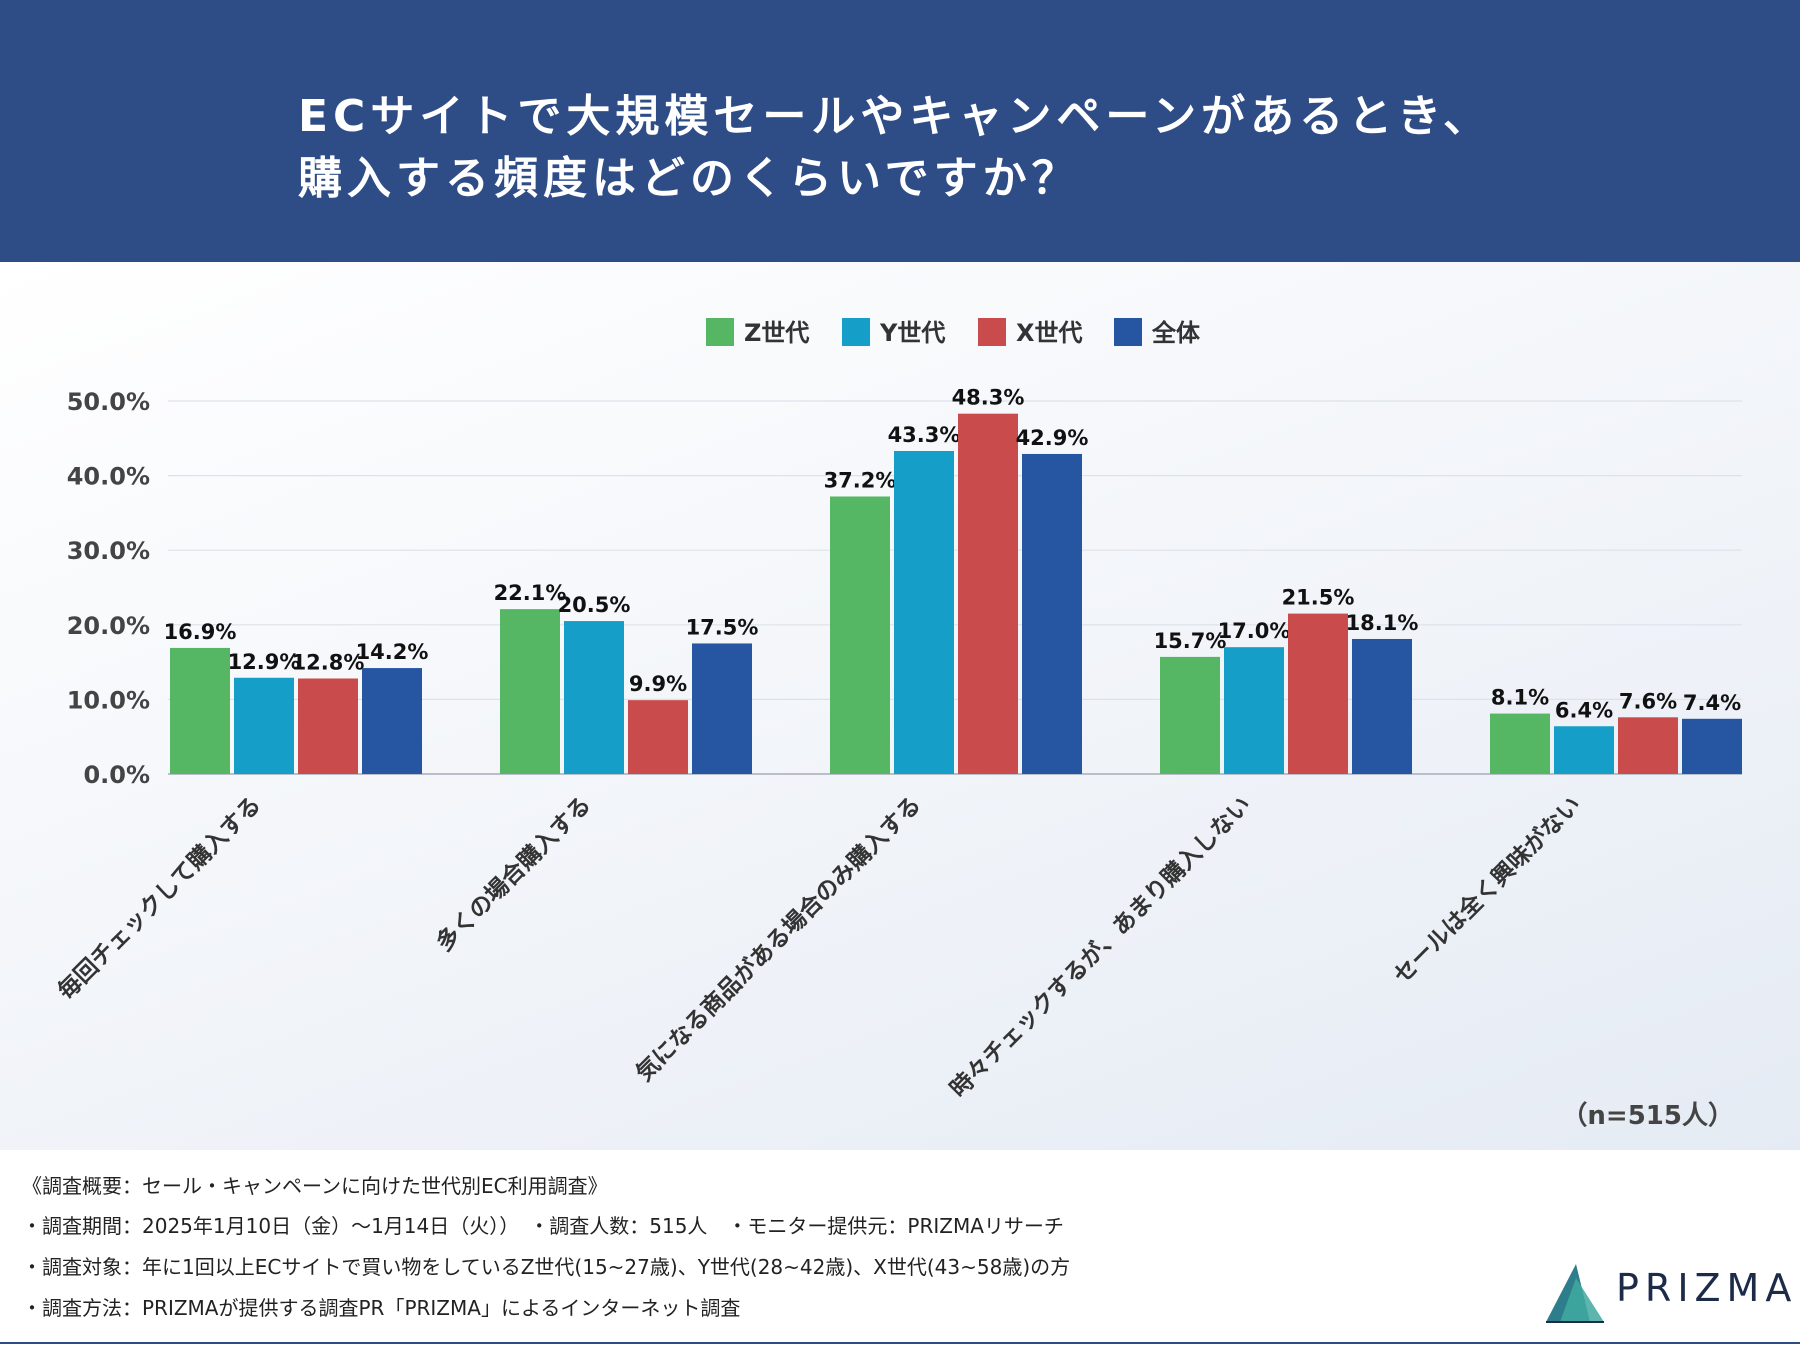 The width and height of the screenshot is (1800, 1350). Describe the element at coordinates (1176, 333) in the screenshot. I see `legend-label: 全体` at that location.